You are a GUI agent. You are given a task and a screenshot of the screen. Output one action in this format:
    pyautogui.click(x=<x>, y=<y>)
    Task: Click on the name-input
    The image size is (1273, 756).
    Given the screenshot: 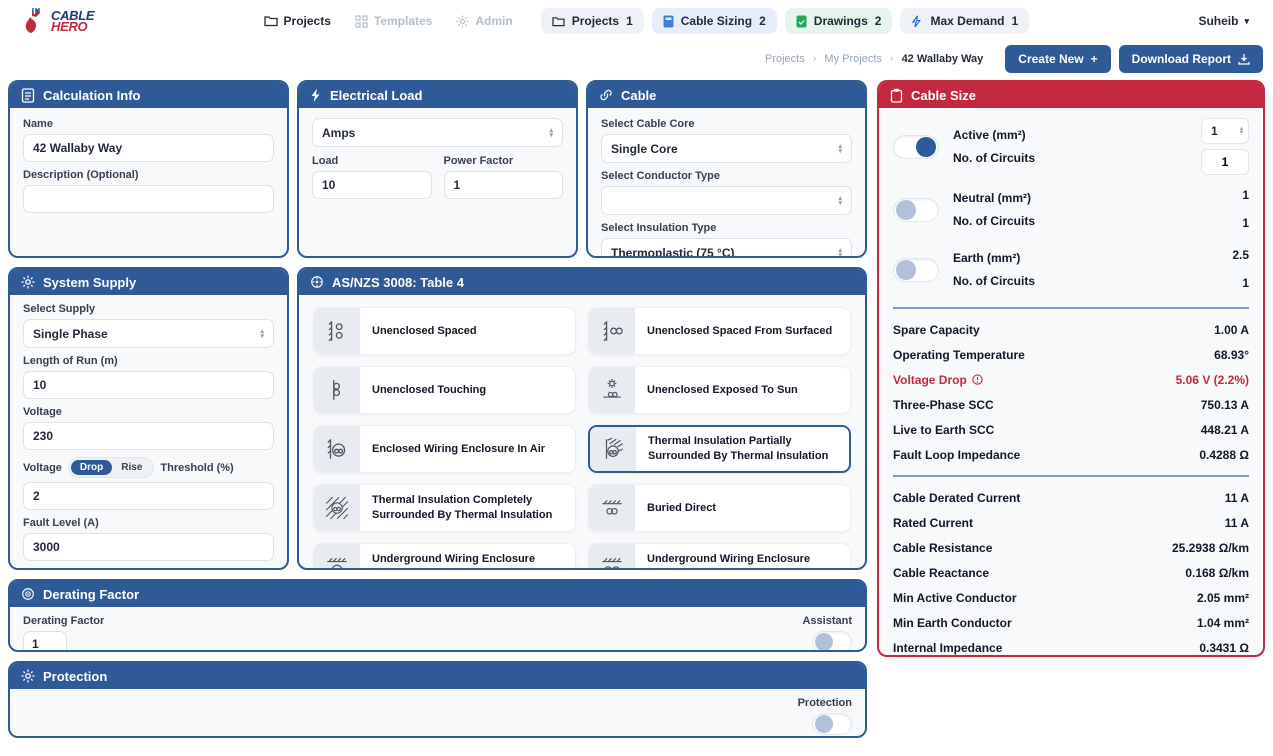 What is the action you would take?
    pyautogui.click(x=148, y=148)
    